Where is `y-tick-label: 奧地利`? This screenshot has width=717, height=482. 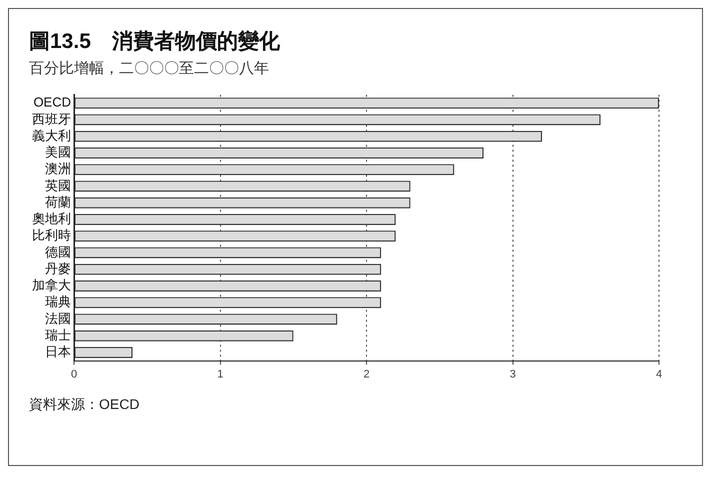 y-tick-label: 奧地利 is located at coordinates (51, 218).